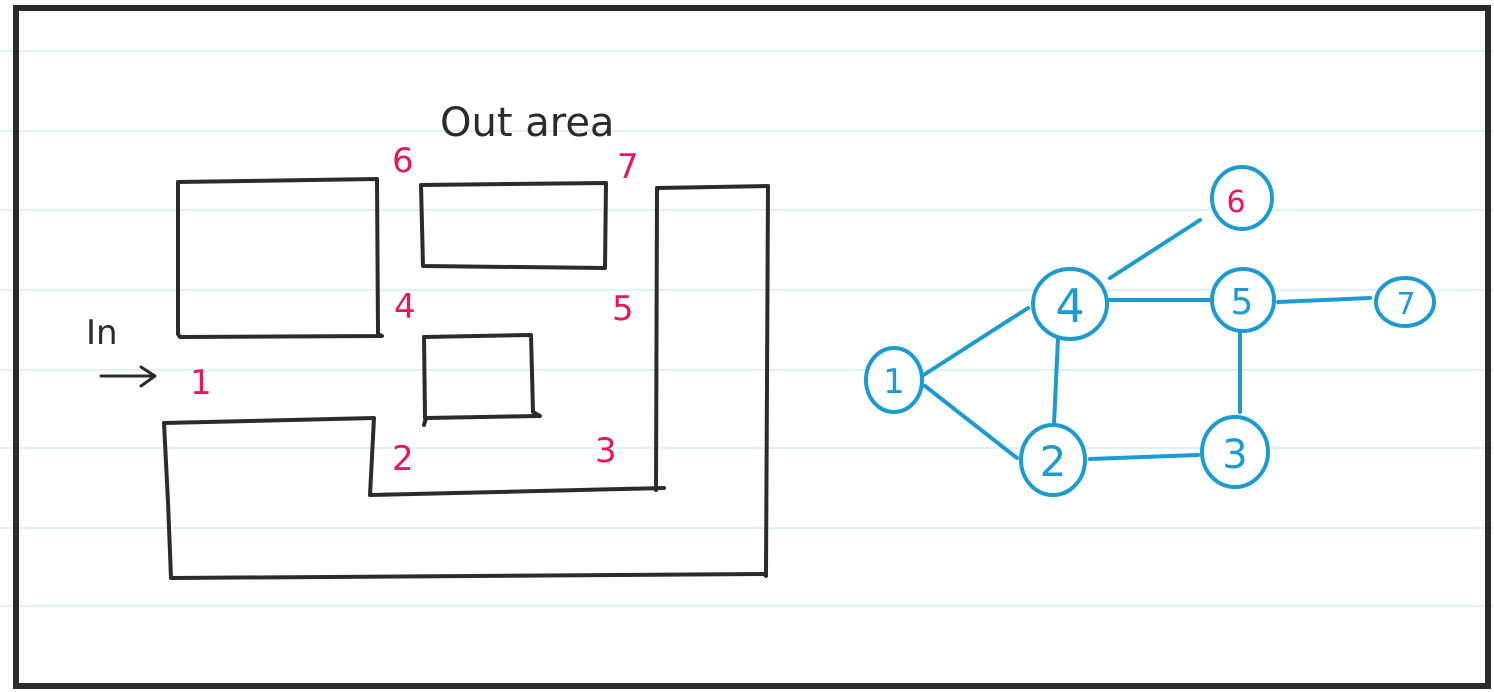 This screenshot has height=692, width=1494. I want to click on graph-node-1: 1, so click(894, 380).